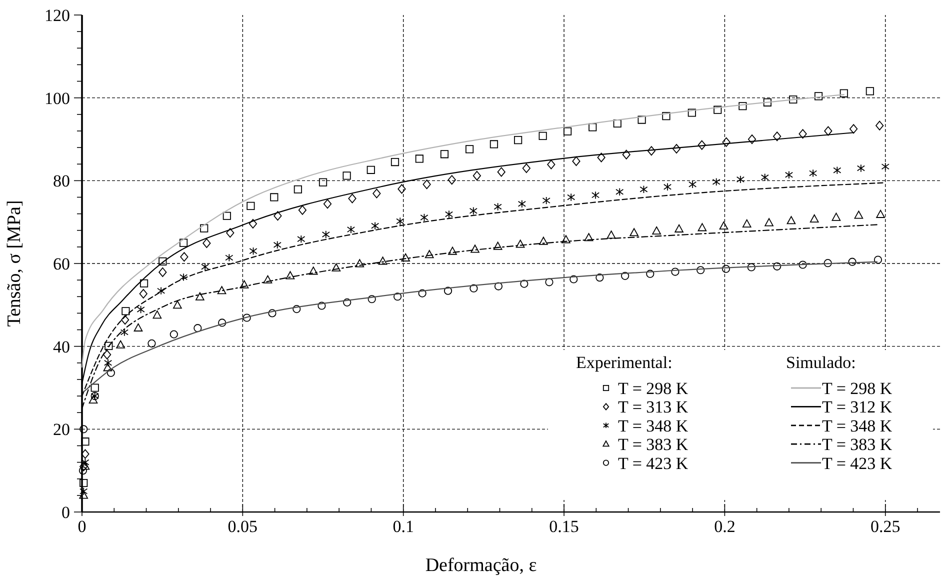 The width and height of the screenshot is (941, 577). I want to click on legend-label: T = 348 K, so click(653, 426).